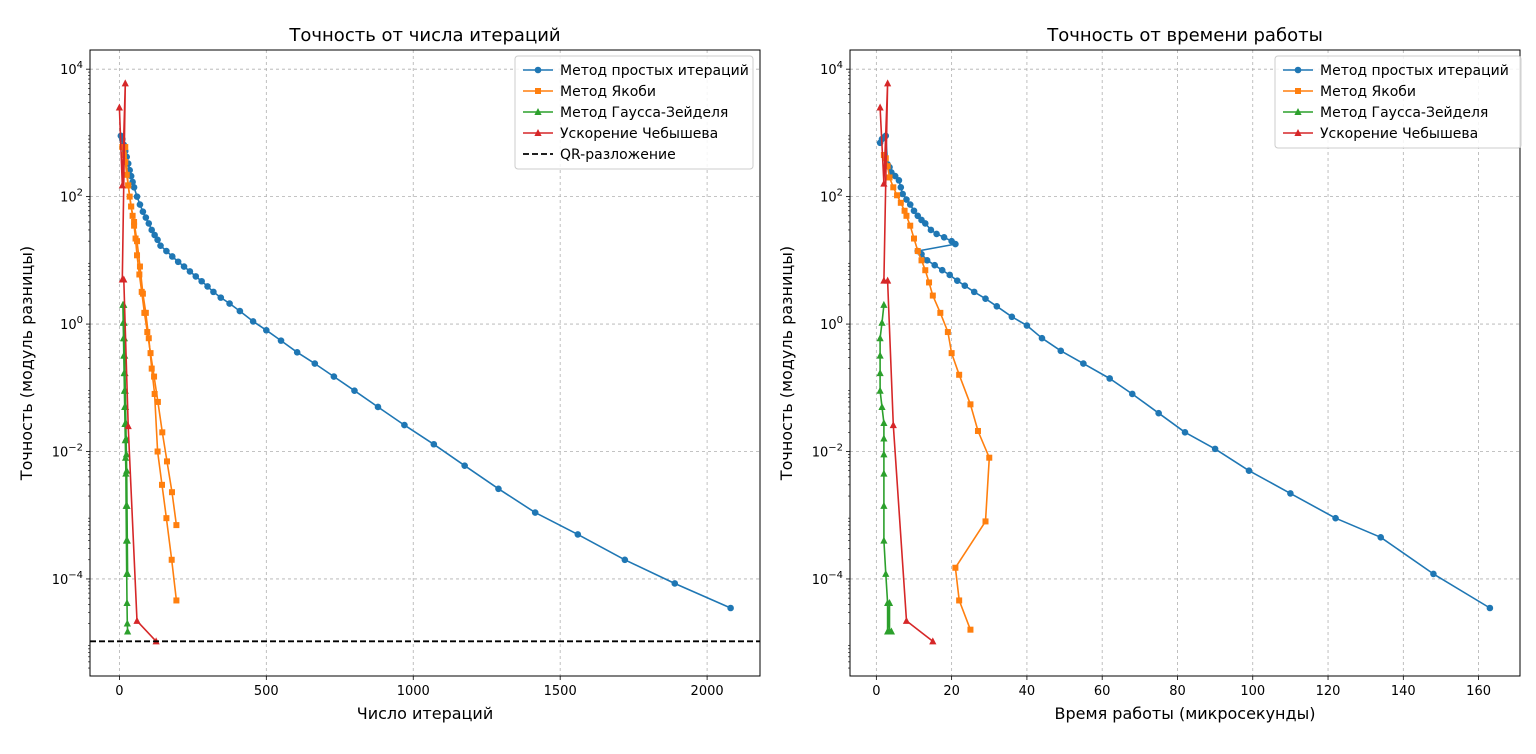  I want to click on y-tick-label: 10⁻², so click(827, 452).